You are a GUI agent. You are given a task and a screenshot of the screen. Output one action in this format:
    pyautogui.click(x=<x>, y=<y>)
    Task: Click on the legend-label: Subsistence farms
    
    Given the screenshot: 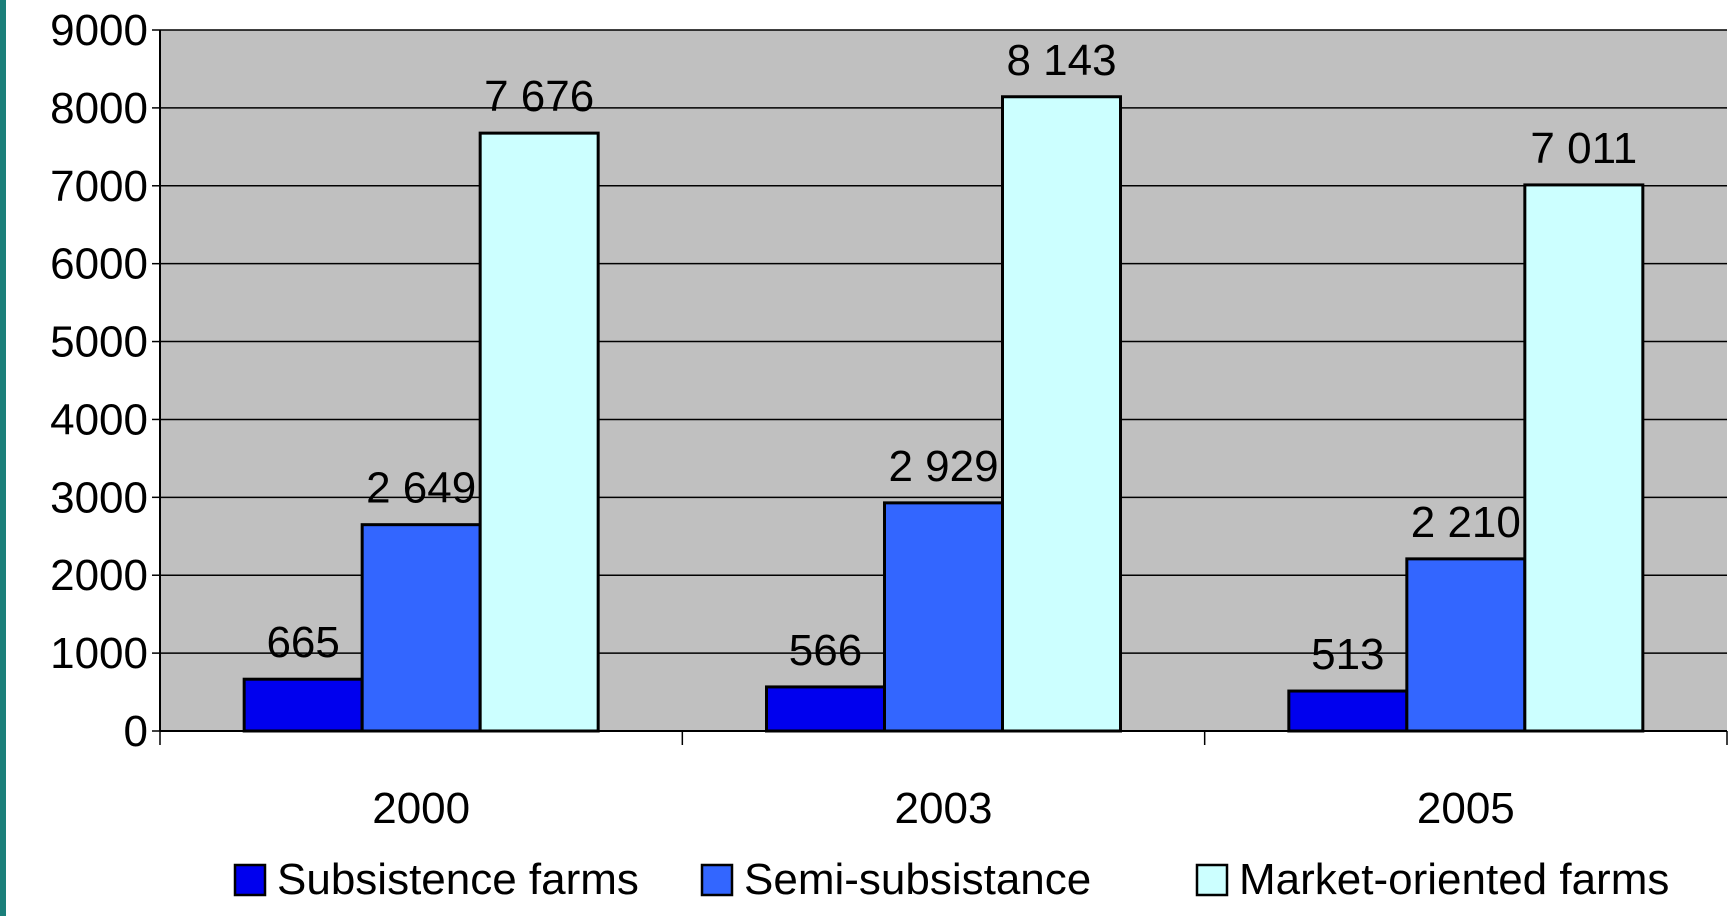 What is the action you would take?
    pyautogui.click(x=458, y=879)
    